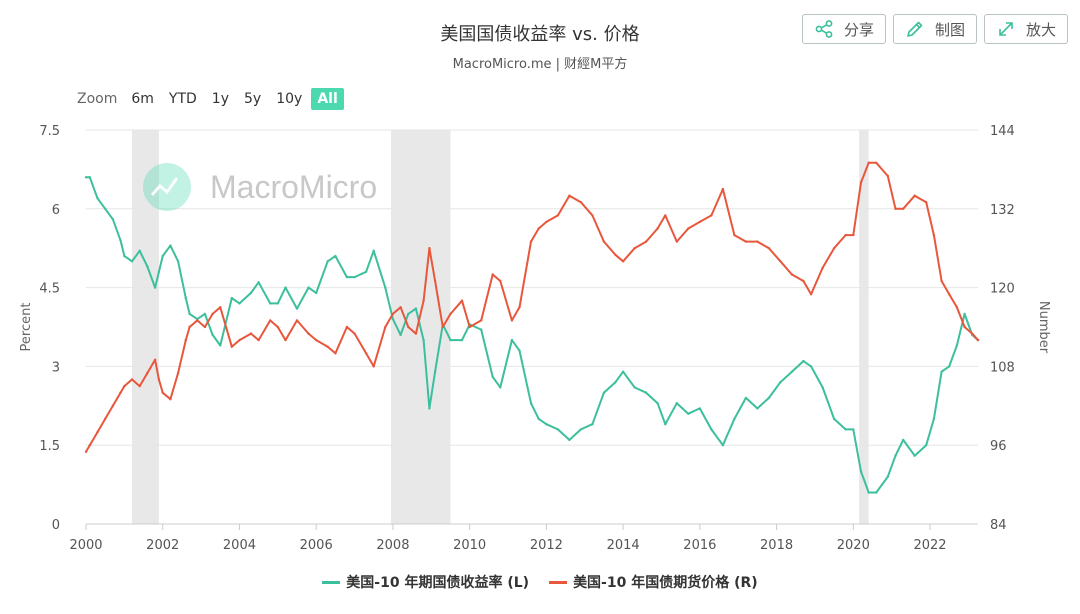 The image size is (1080, 614). I want to click on zoom-ytd-button: YTD, so click(182, 99).